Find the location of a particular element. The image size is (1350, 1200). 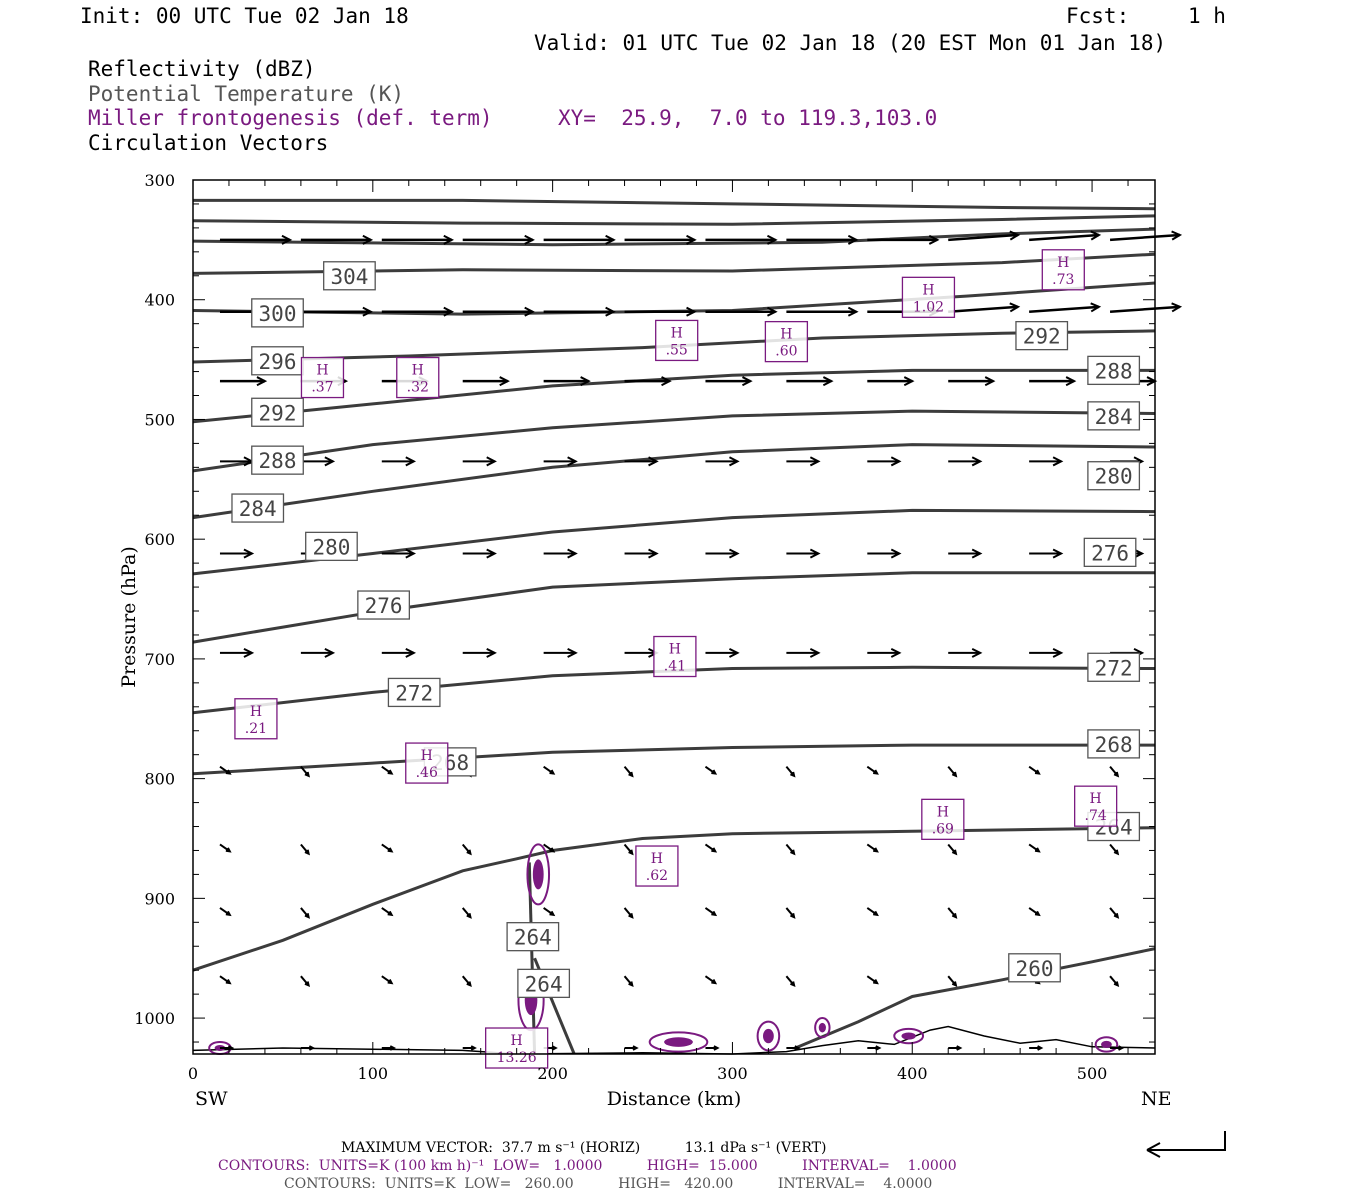

x-axis-title: Distance (km) is located at coordinates (674, 1099).